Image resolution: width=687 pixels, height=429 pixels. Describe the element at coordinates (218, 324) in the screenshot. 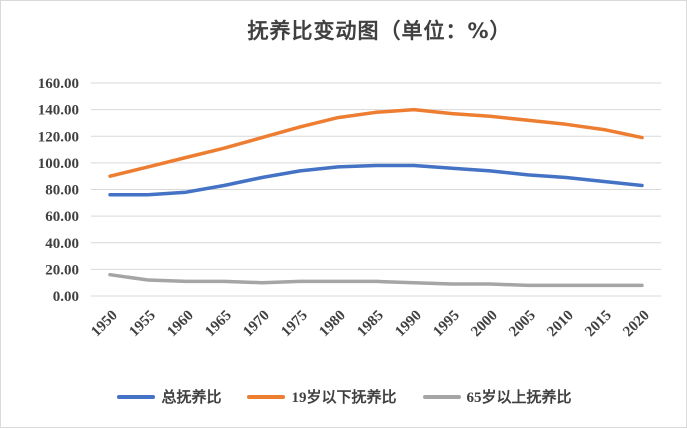

I see `x-tick-label: 1965` at that location.